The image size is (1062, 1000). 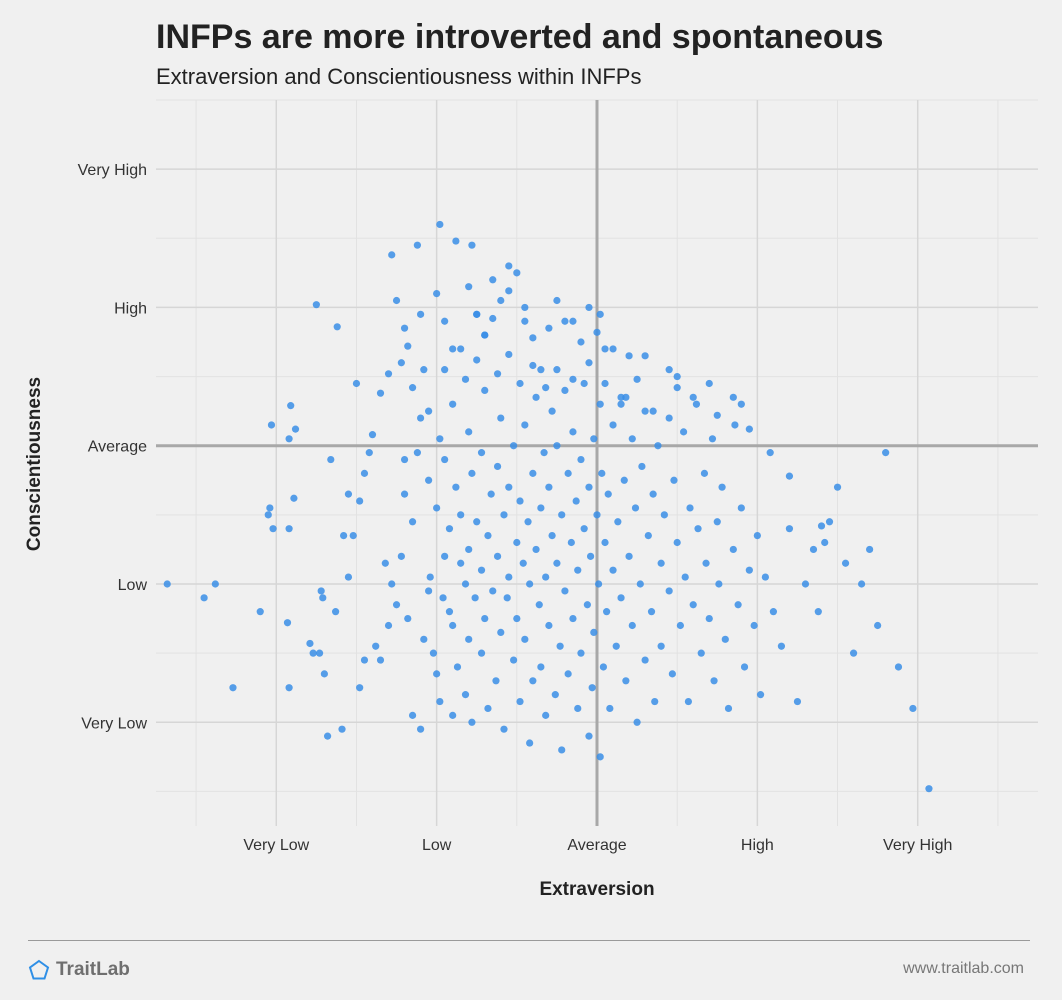 I want to click on y-axis-label: Conscientiousness, so click(x=34, y=464).